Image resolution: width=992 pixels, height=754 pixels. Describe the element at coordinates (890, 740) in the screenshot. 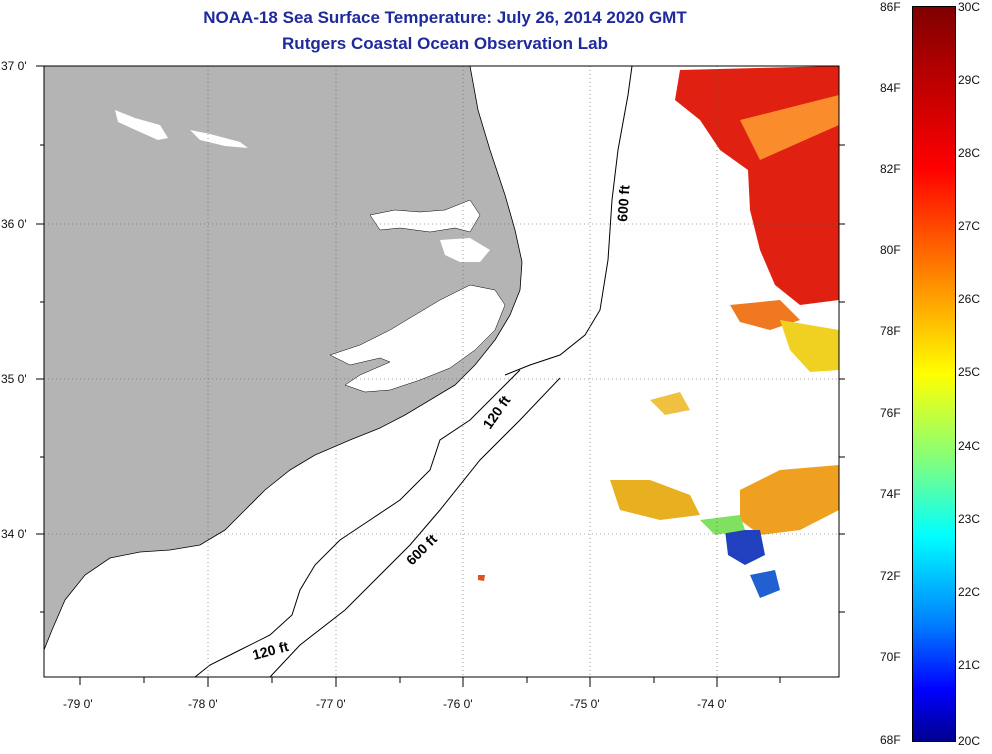

I see `colorbar-f-label: 68F` at that location.